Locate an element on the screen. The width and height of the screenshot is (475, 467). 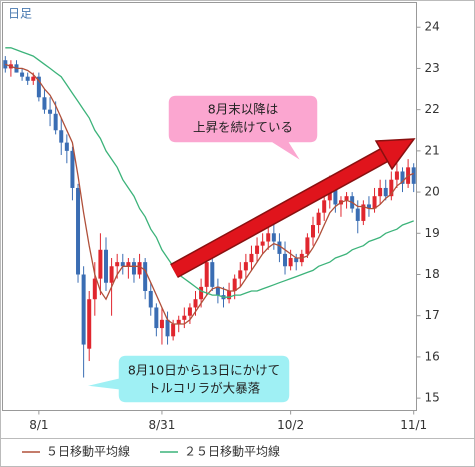
y-tick-label: 15 is located at coordinates (432, 398).